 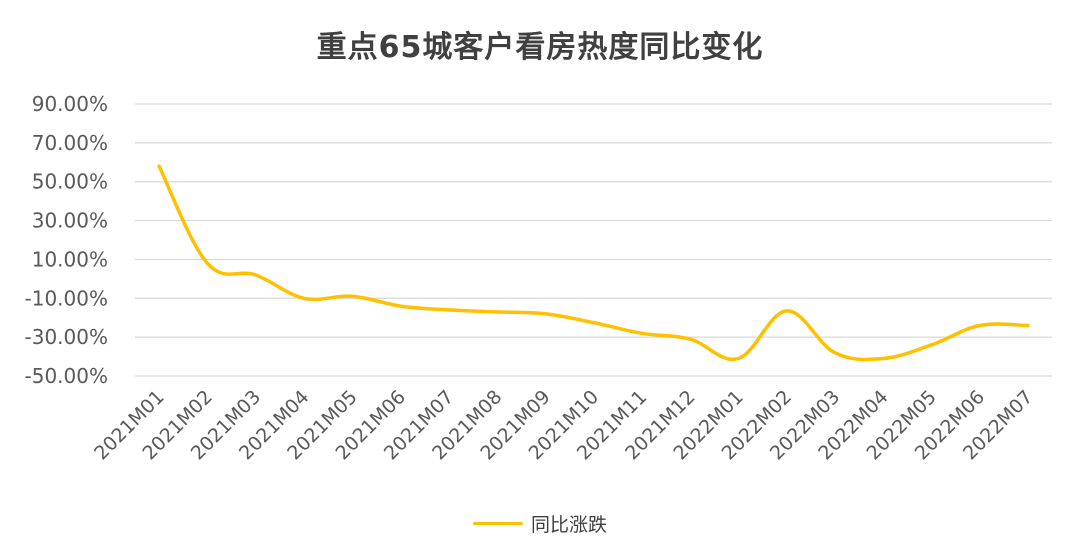 What do you see at coordinates (66, 376) in the screenshot?
I see `y-tick-label: -50.00%` at bounding box center [66, 376].